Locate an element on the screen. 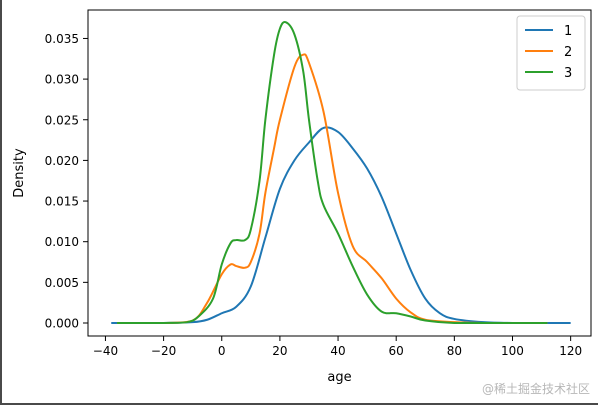 The height and width of the screenshot is (407, 600). x-tick-label: −40 is located at coordinates (105, 351).